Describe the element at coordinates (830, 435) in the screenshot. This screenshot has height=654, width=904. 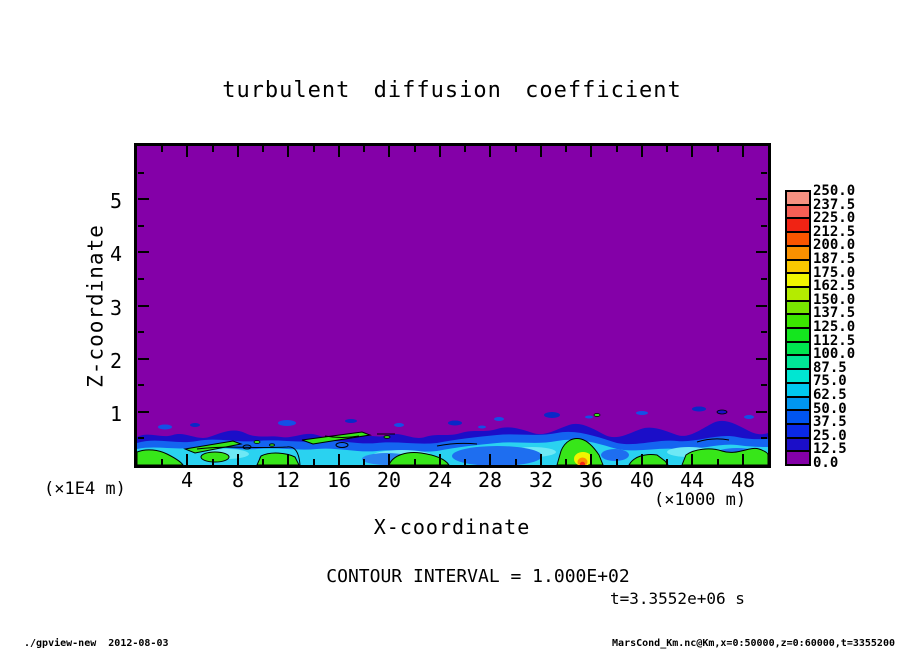
I see `colorbar-tick-label: 25.0` at that location.